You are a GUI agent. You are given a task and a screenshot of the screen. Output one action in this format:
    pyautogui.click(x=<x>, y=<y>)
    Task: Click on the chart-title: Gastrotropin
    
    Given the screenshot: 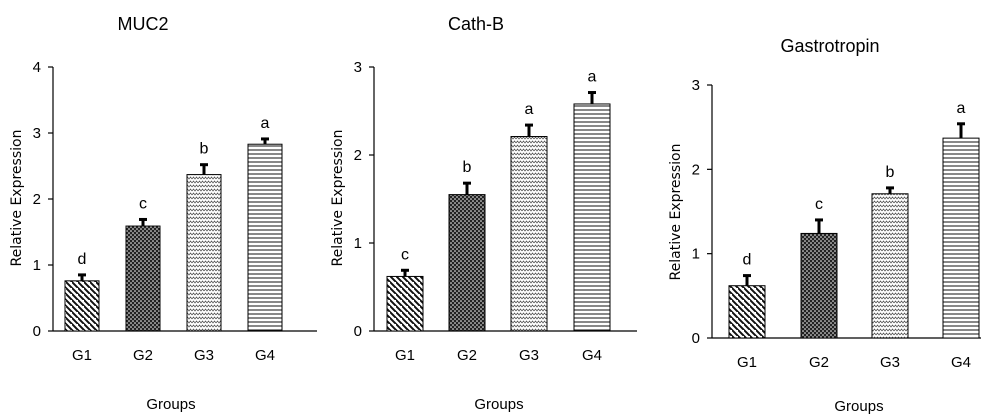 What is the action you would take?
    pyautogui.click(x=829, y=46)
    